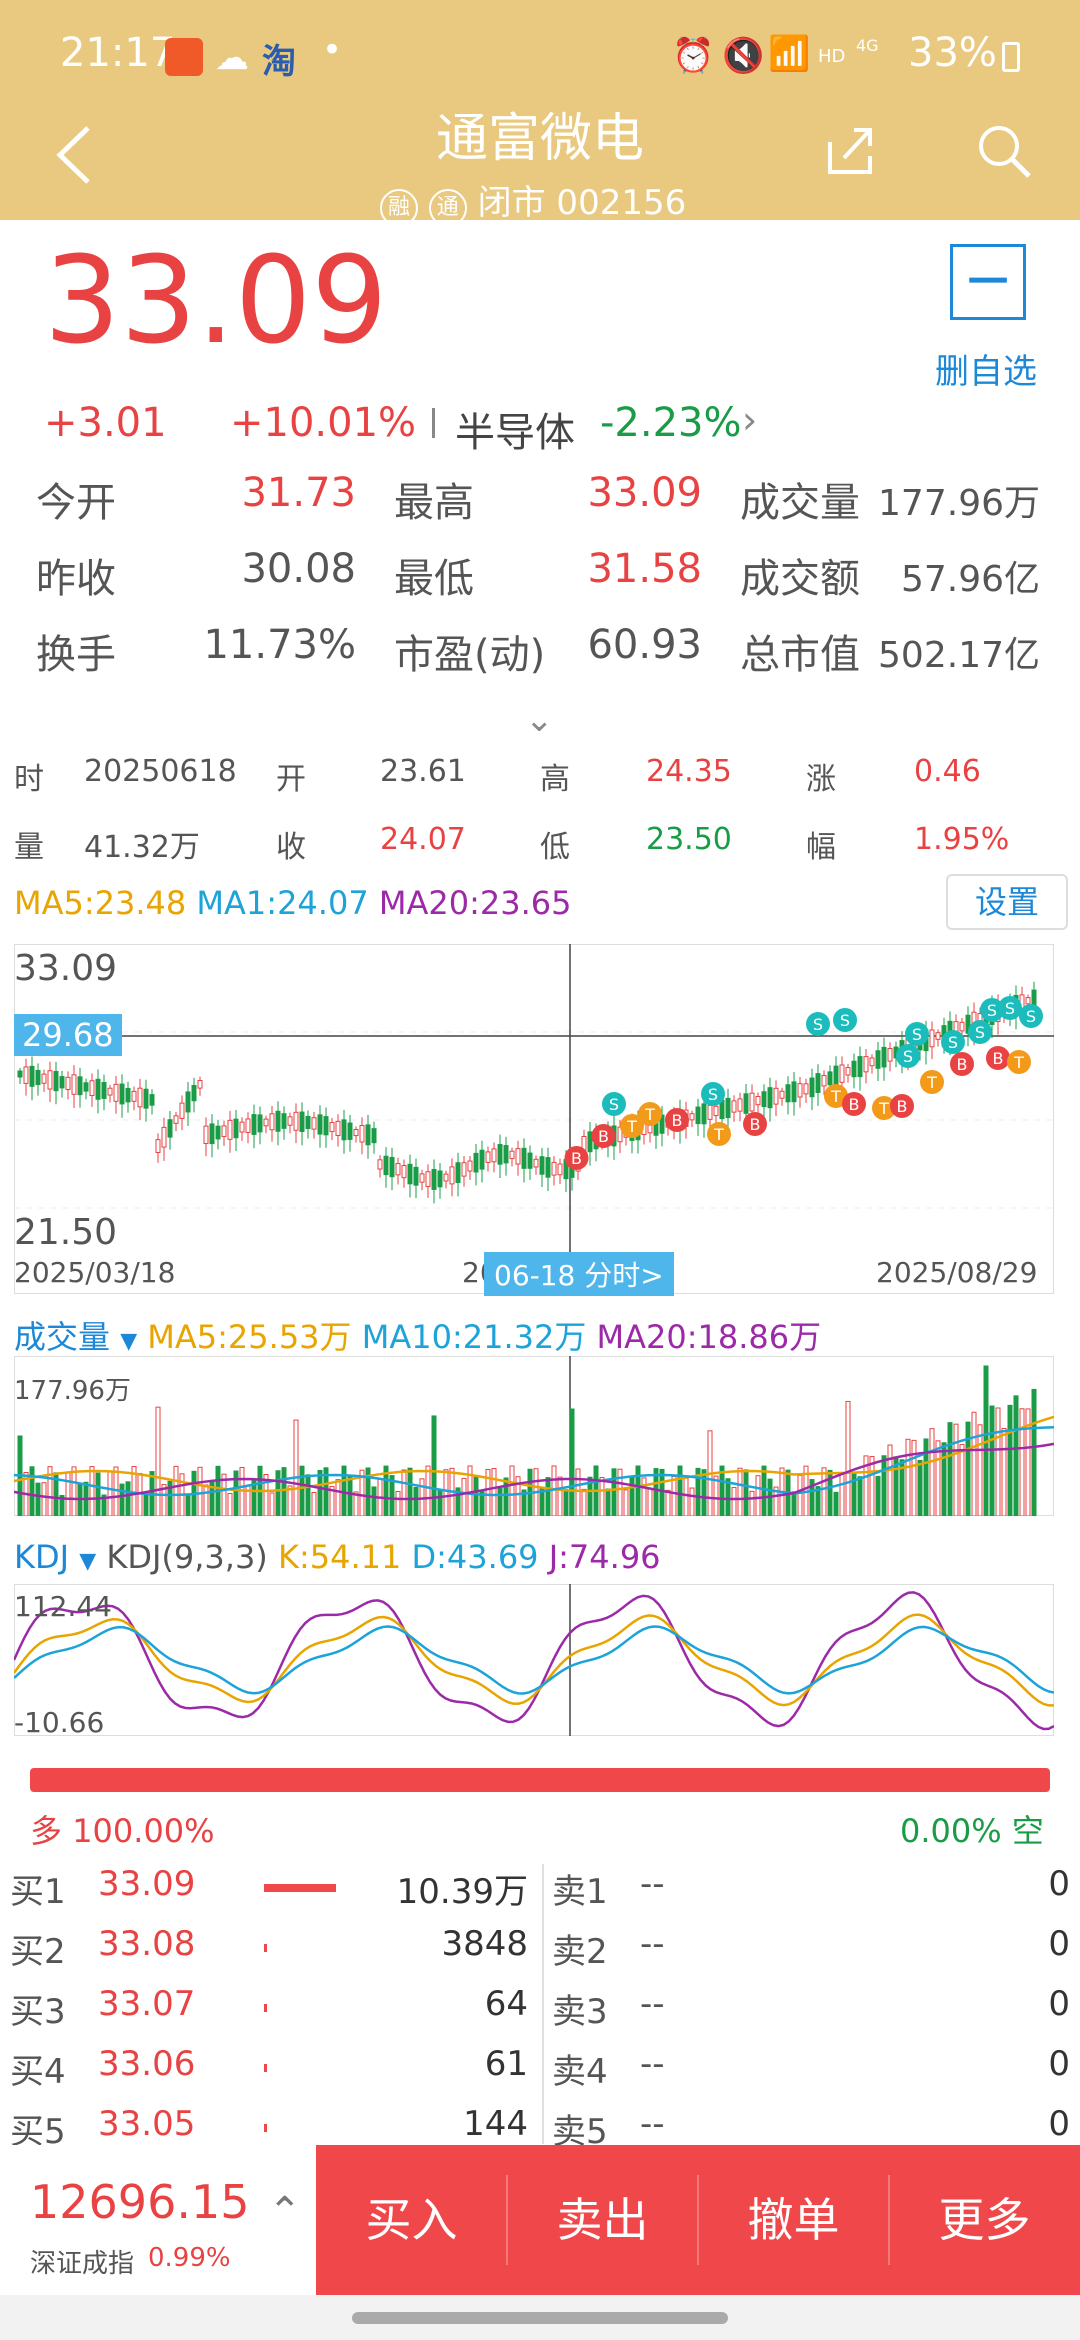  What do you see at coordinates (1018, 1062) in the screenshot?
I see `svg-text: T` at bounding box center [1018, 1062].